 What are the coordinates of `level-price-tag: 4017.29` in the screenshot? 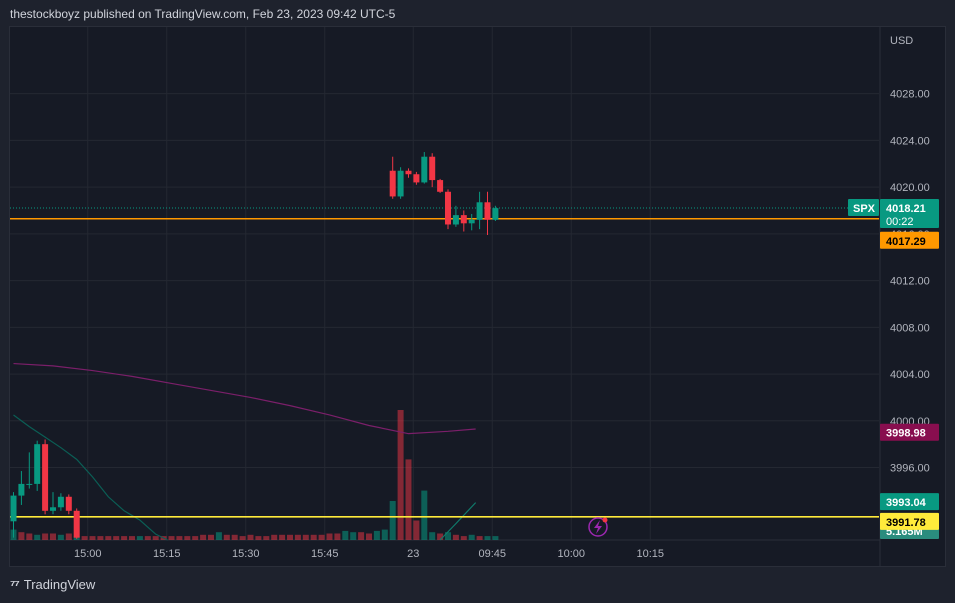 It's located at (906, 242).